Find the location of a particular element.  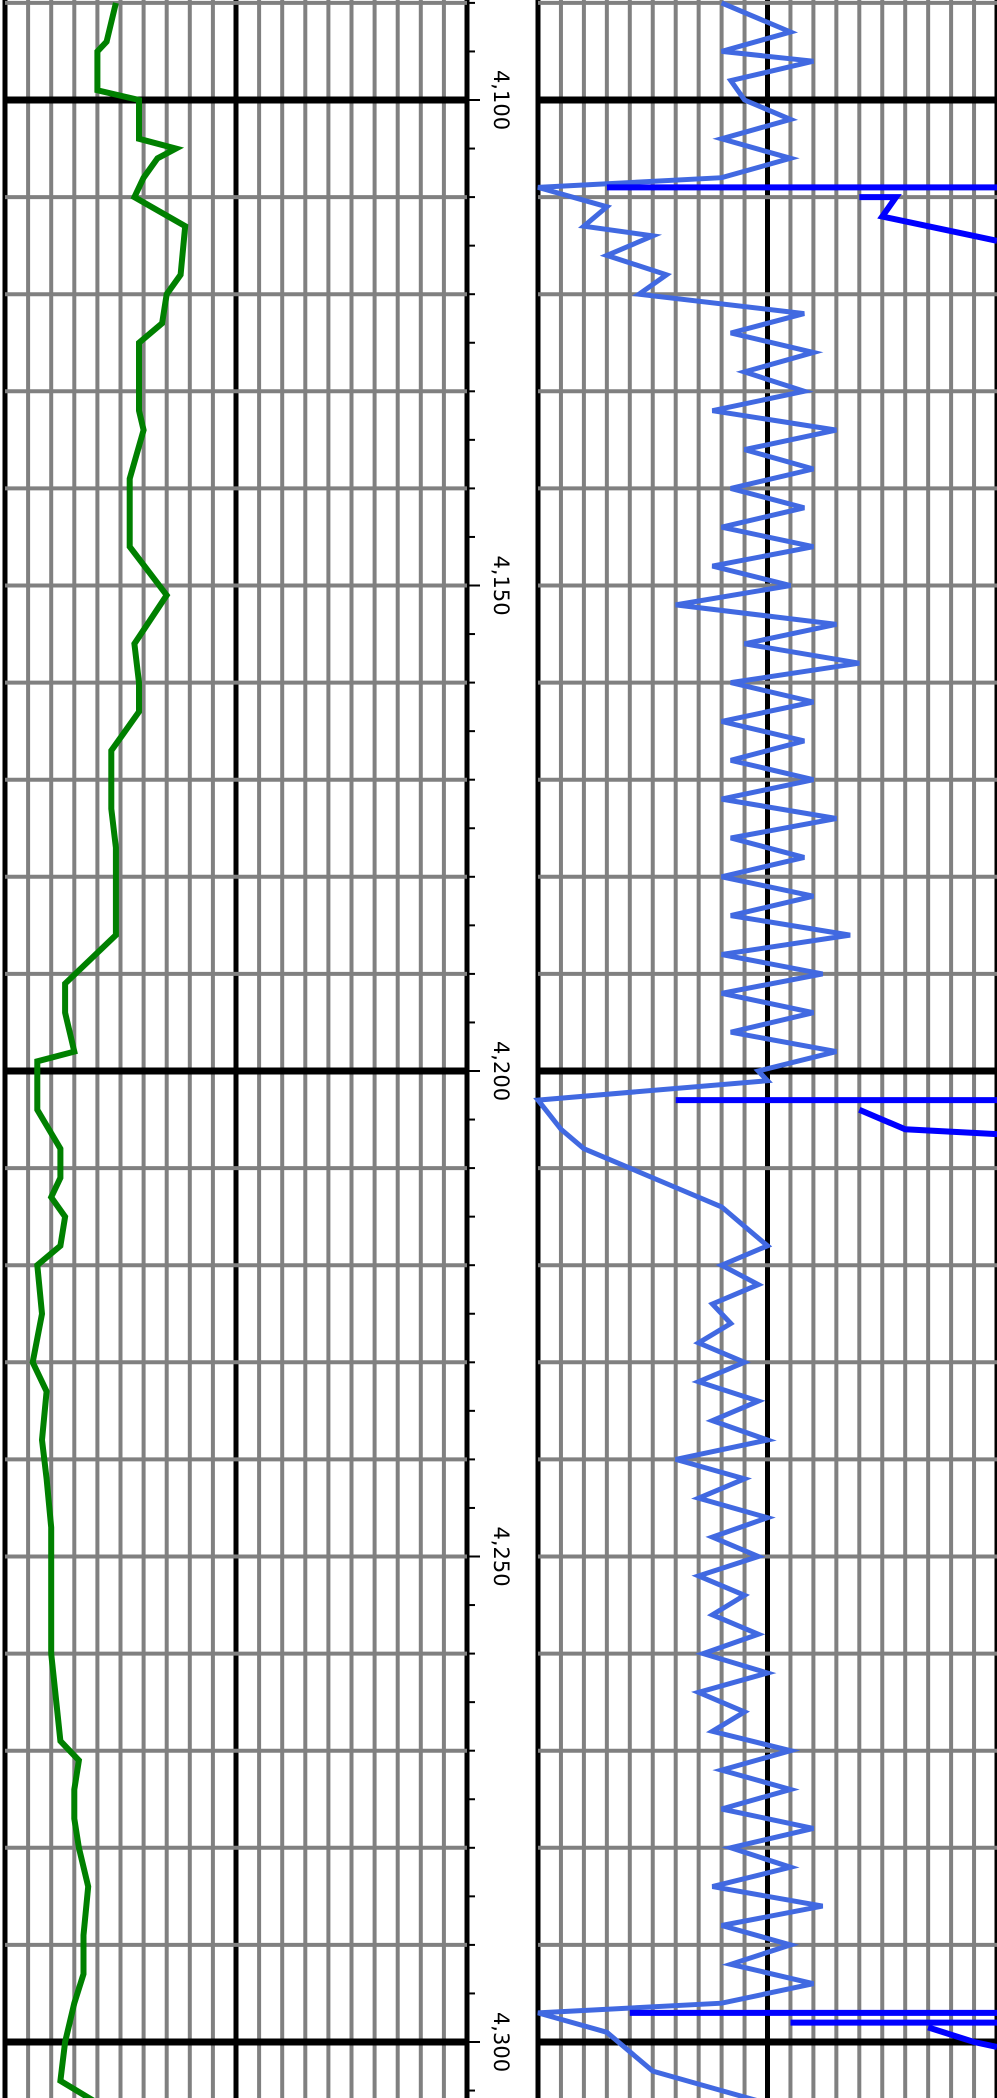

depth-tick-label: 4,300 is located at coordinates (501, 2042).